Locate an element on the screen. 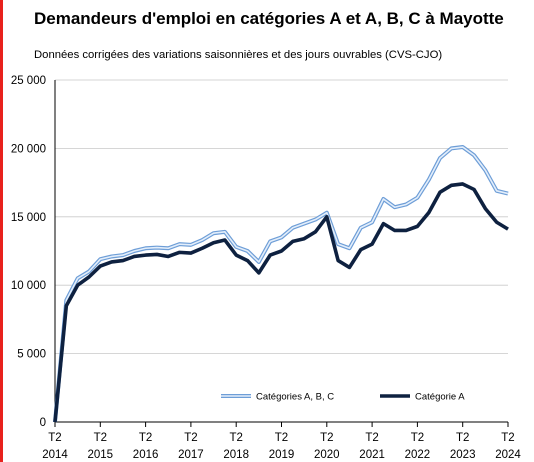 The image size is (534, 462). x-tick-label-year: 2021 is located at coordinates (372, 455).